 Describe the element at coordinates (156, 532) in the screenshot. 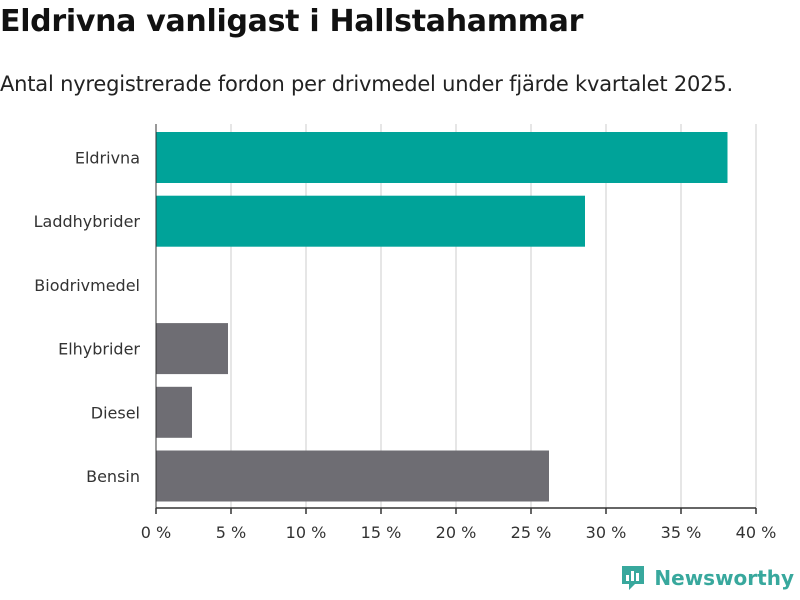

I see `x-tick-label: 0 %` at that location.